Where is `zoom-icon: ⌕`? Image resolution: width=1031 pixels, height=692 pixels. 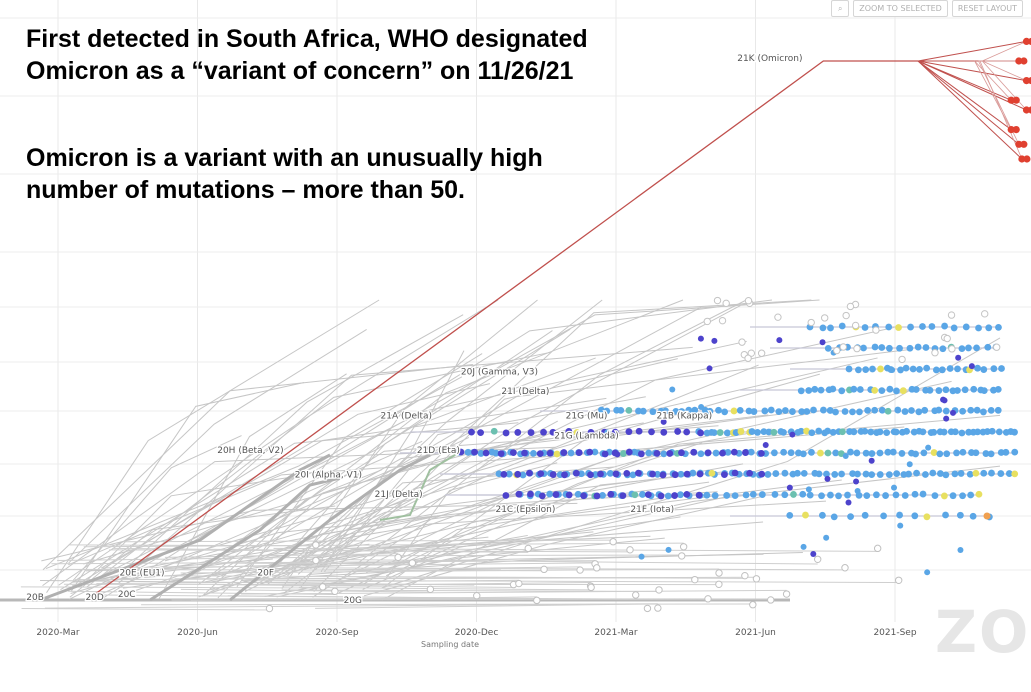
zoom-icon: ⌕ is located at coordinates (840, 8).